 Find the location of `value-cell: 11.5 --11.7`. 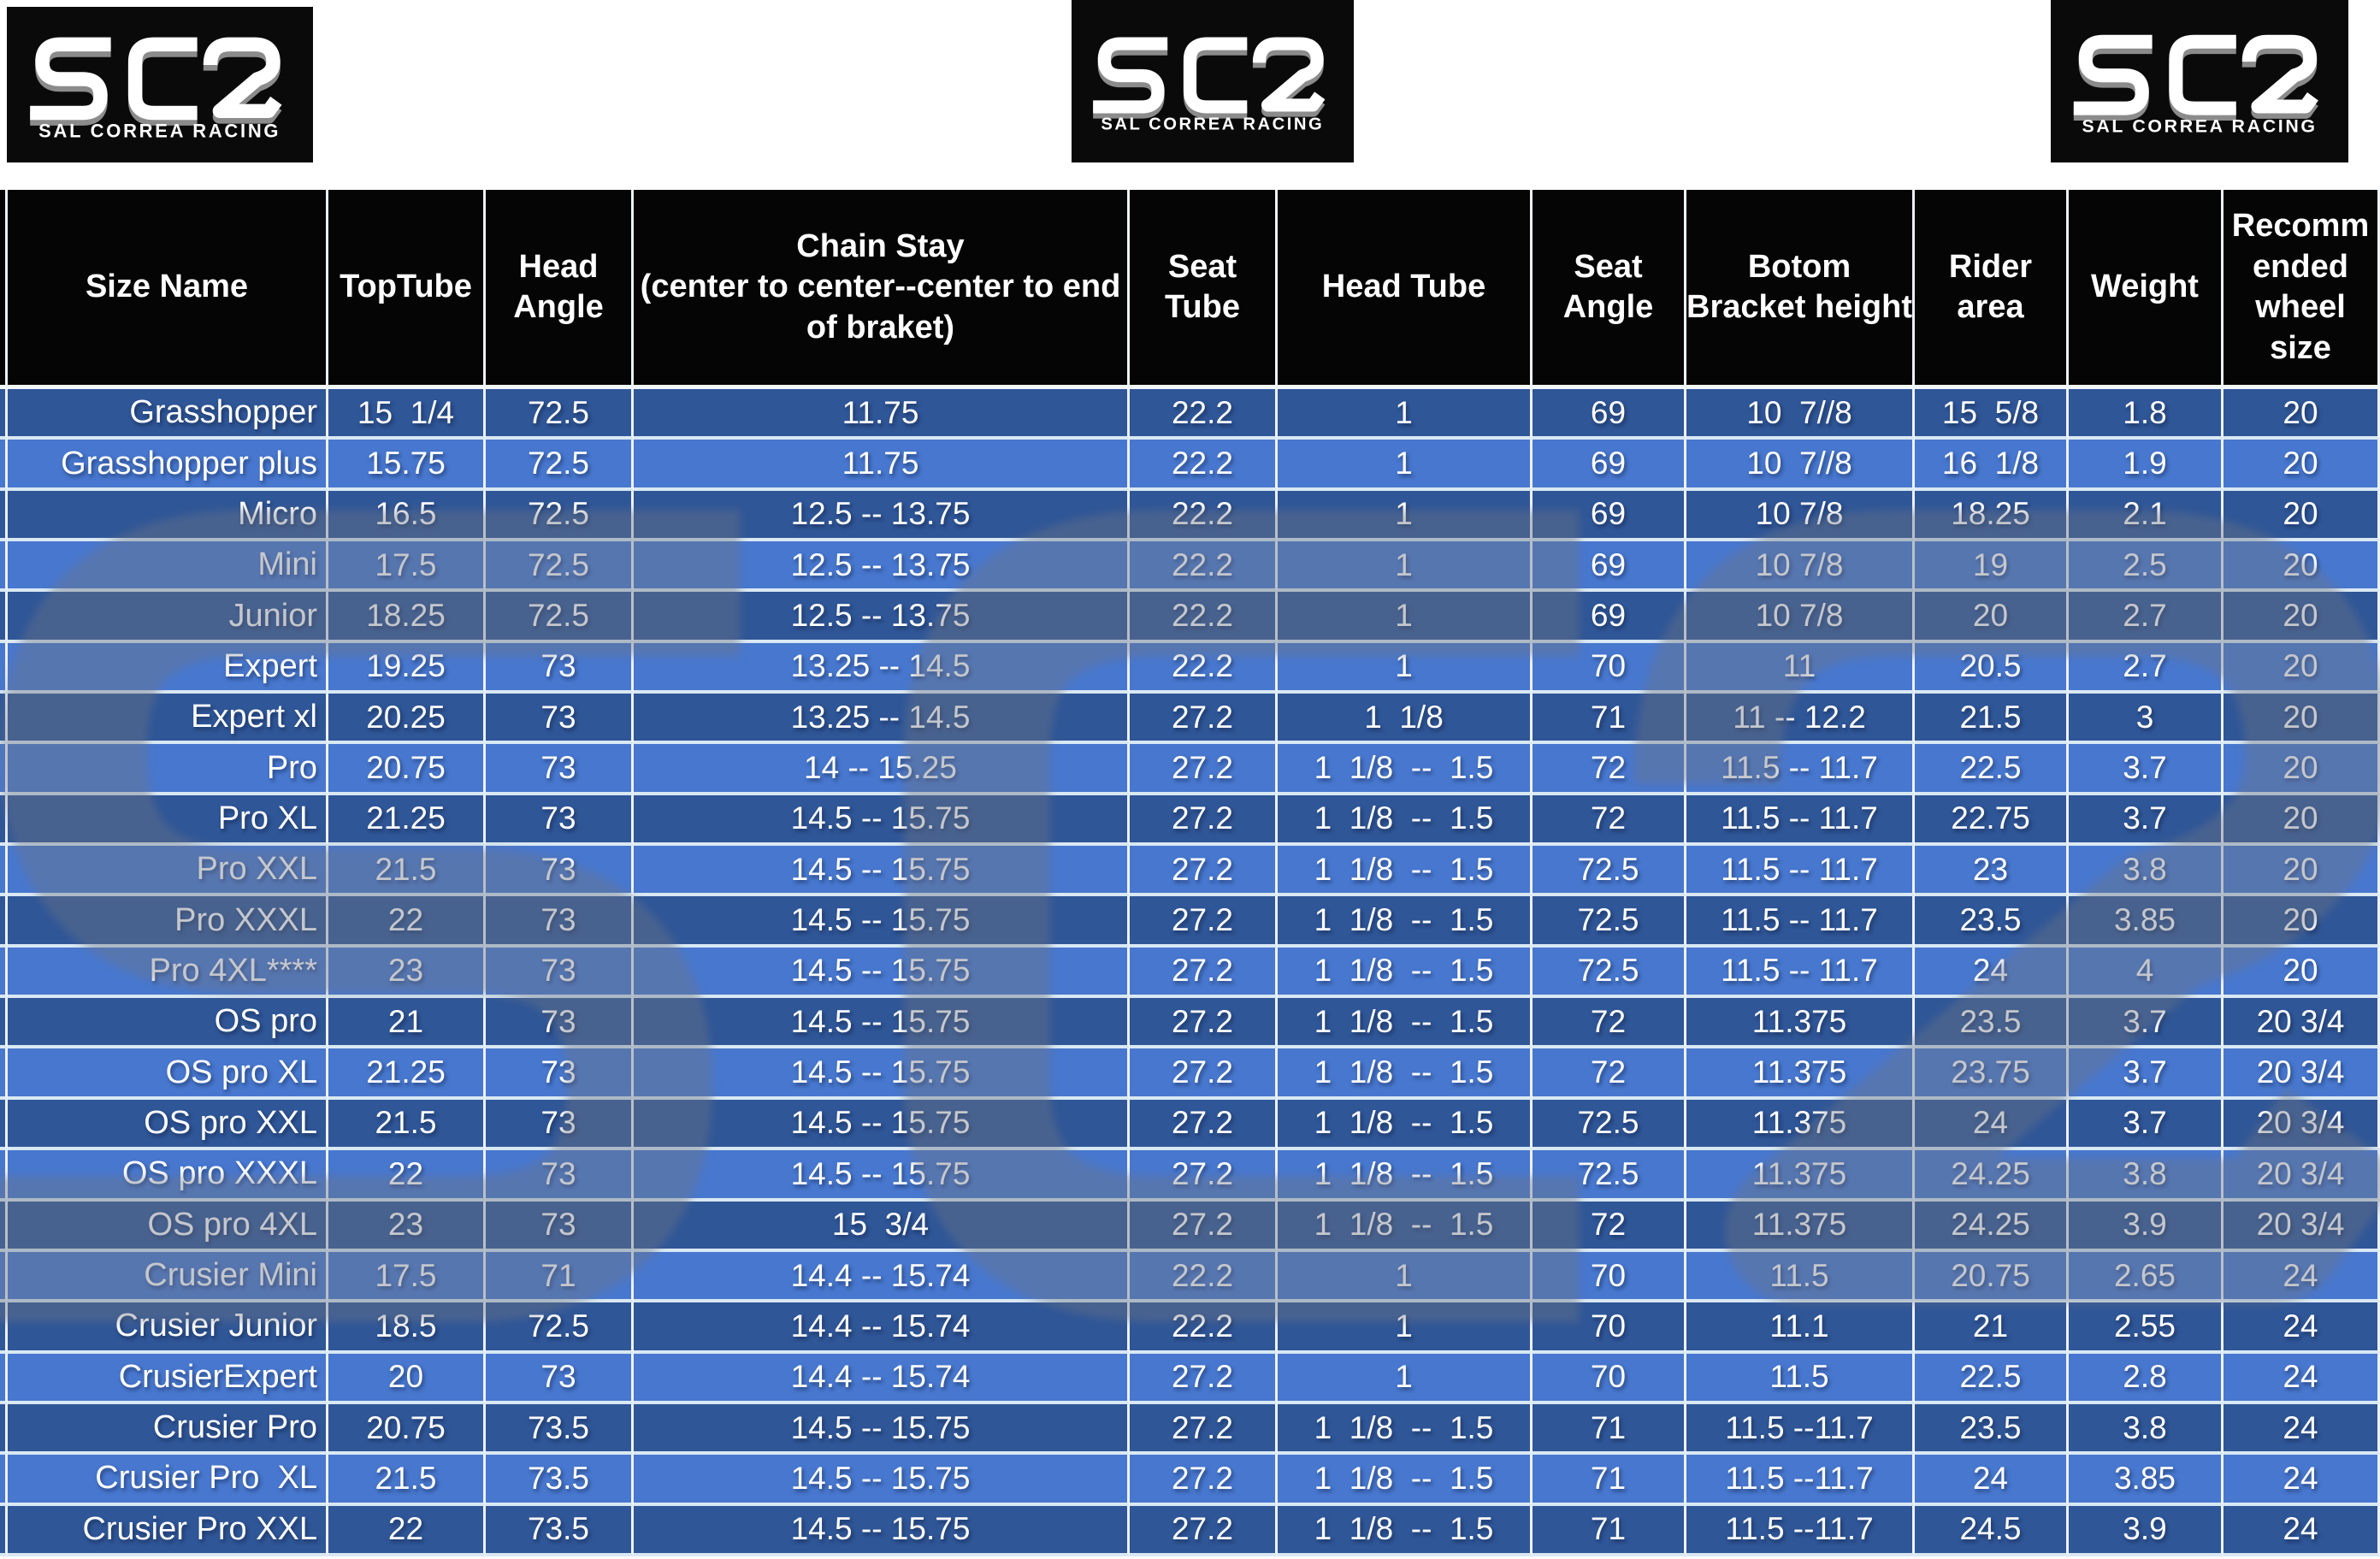

value-cell: 11.5 --11.7 is located at coordinates (1800, 1530).